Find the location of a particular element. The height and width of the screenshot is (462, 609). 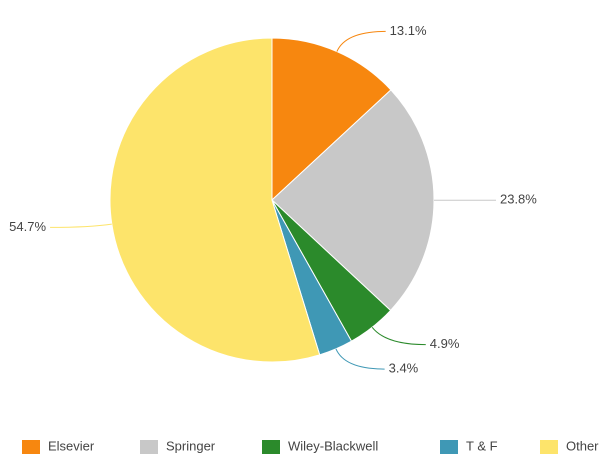

data-label: 54.7% is located at coordinates (27, 226).